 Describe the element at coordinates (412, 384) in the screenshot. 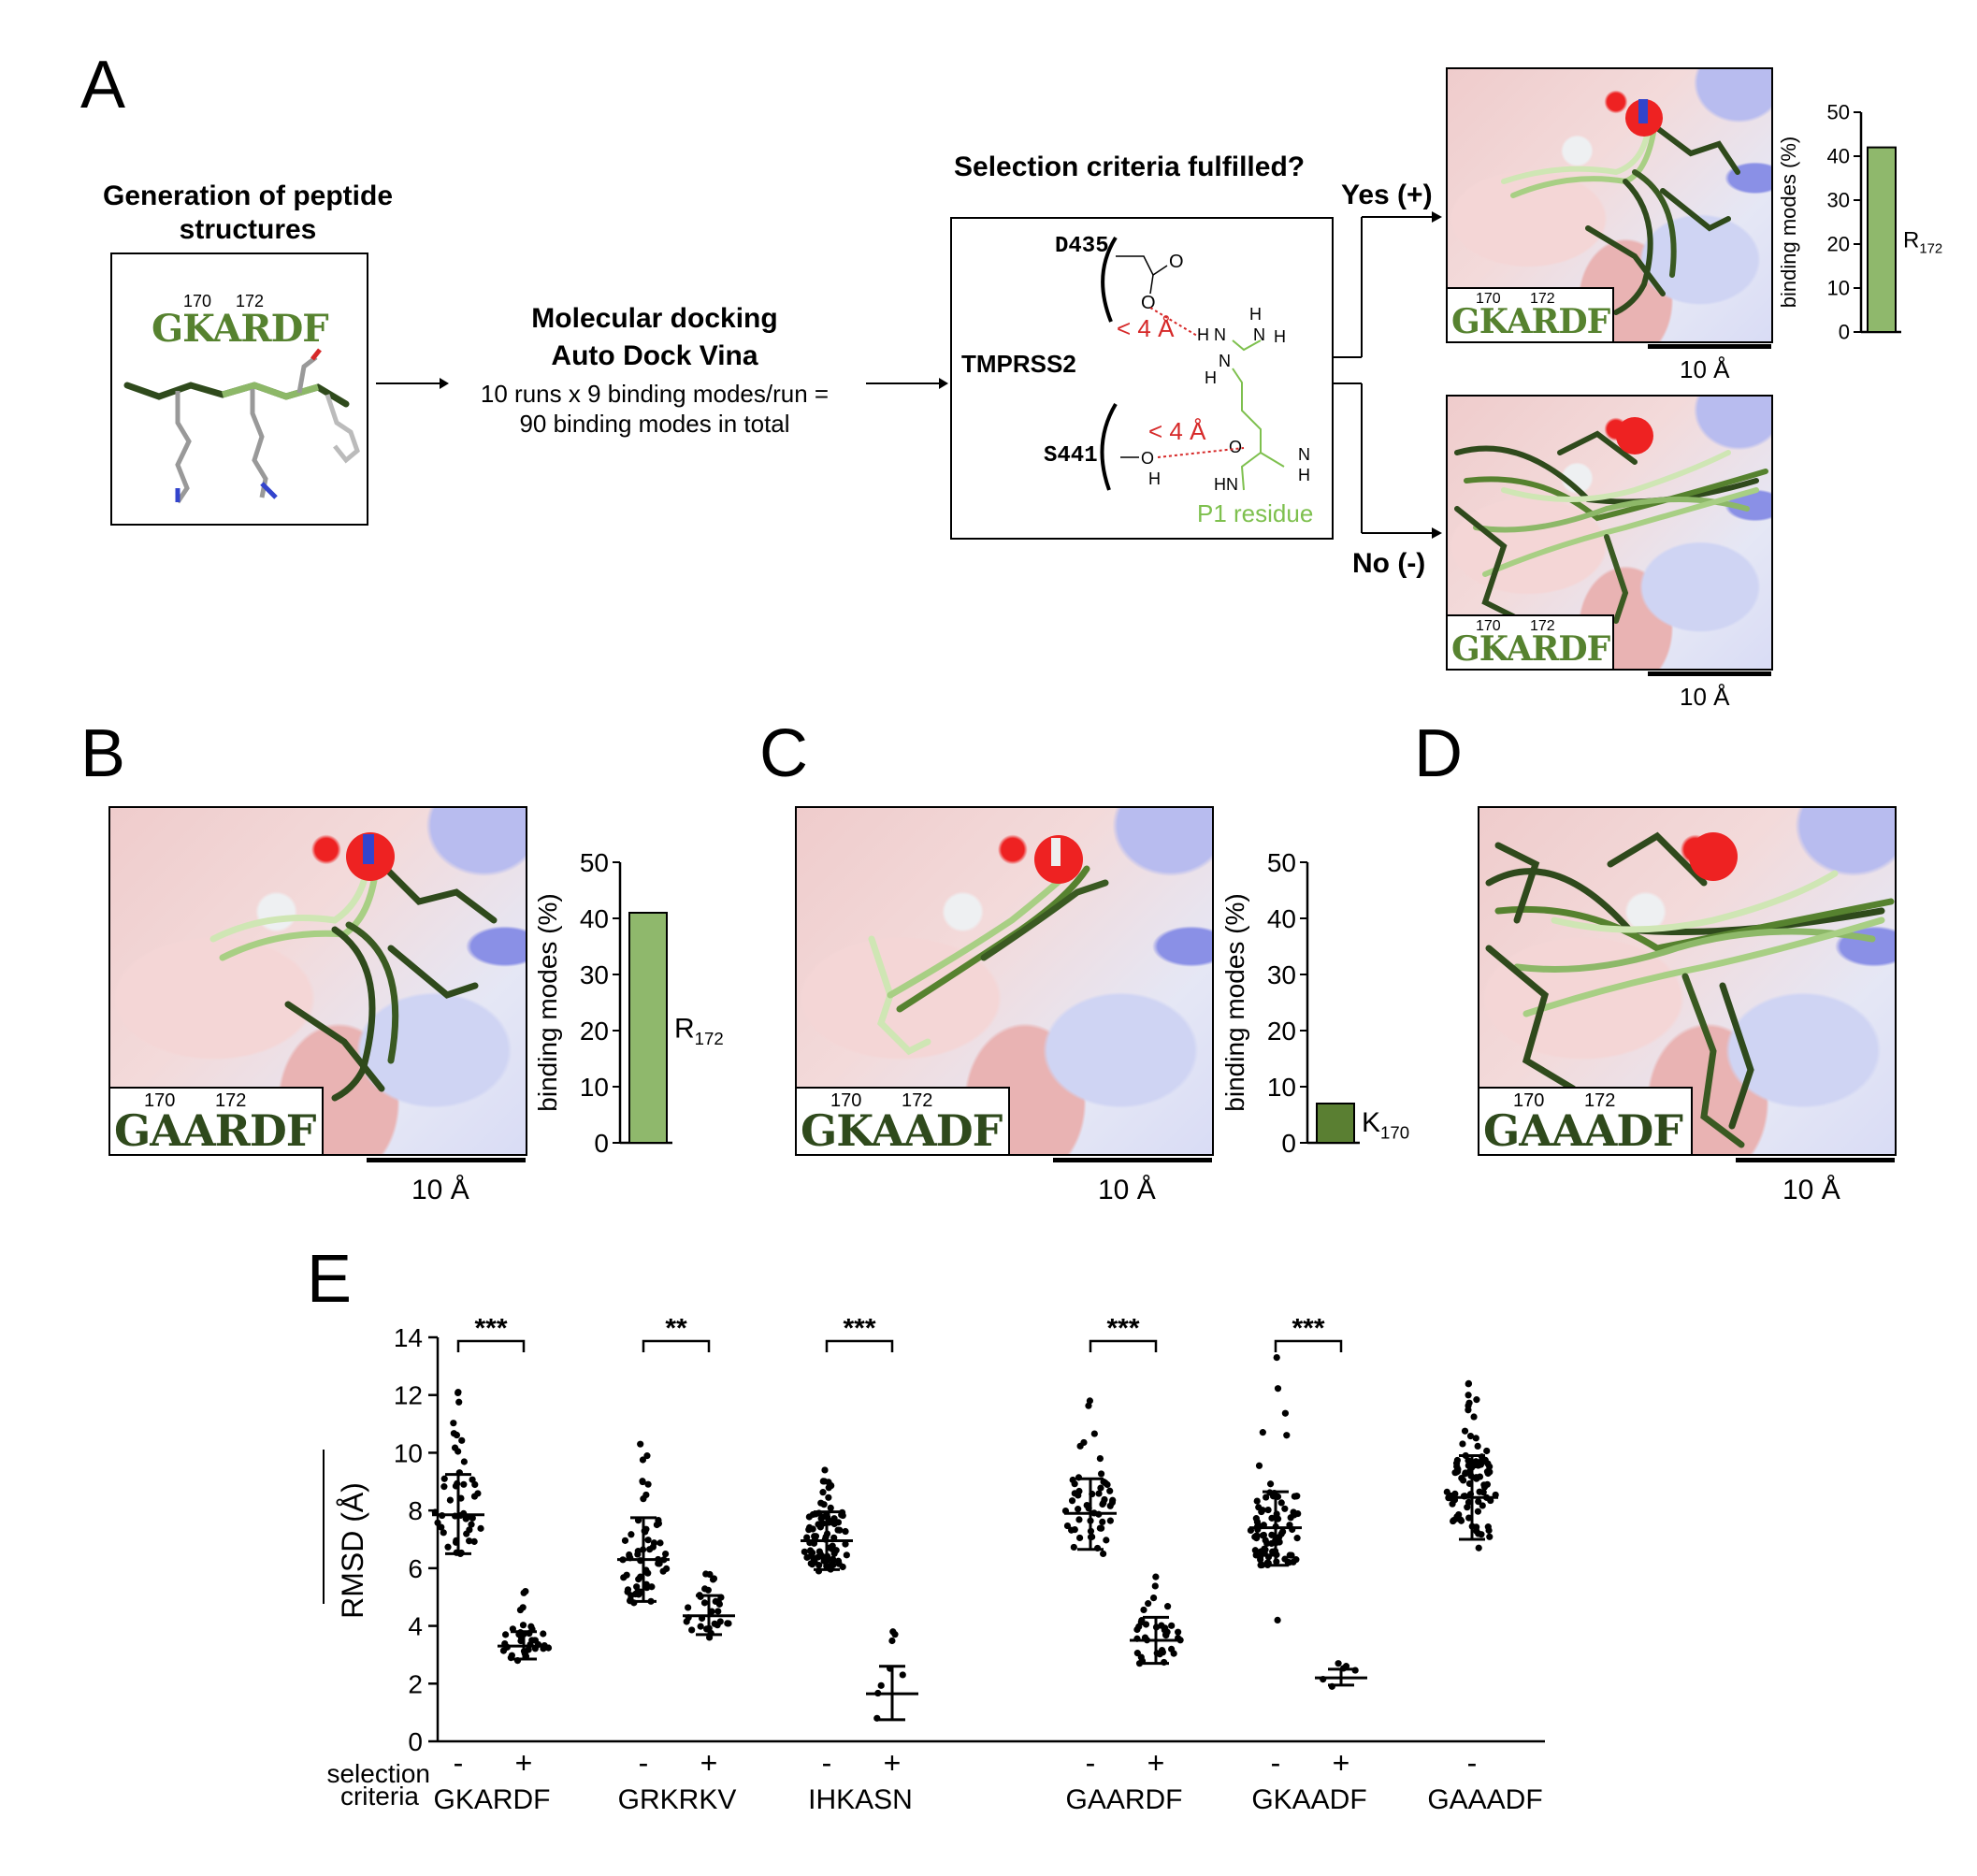

I see `arrow-to-docking` at that location.